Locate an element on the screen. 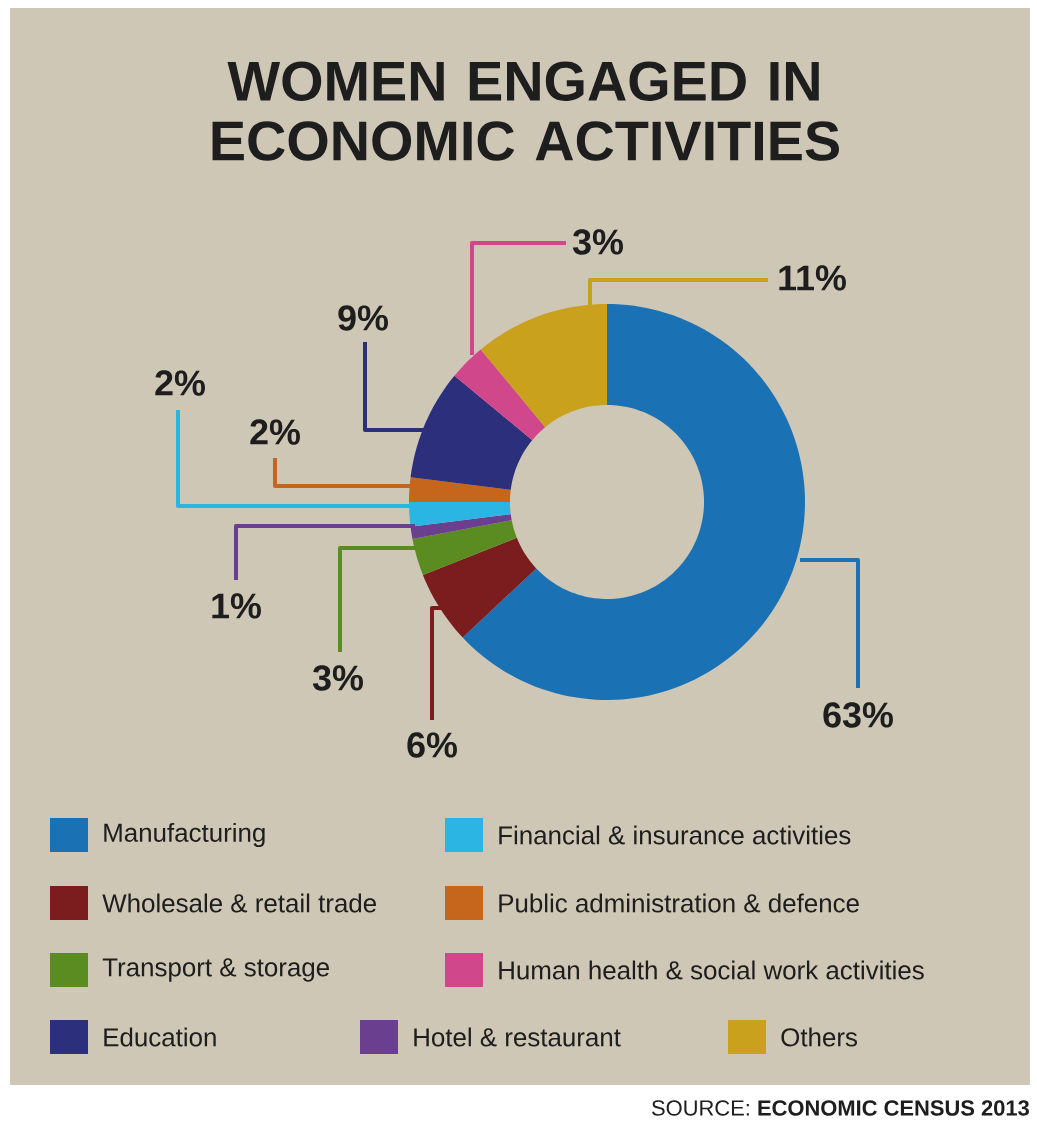  legend-label: Wholesale & retail trade is located at coordinates (239, 903).